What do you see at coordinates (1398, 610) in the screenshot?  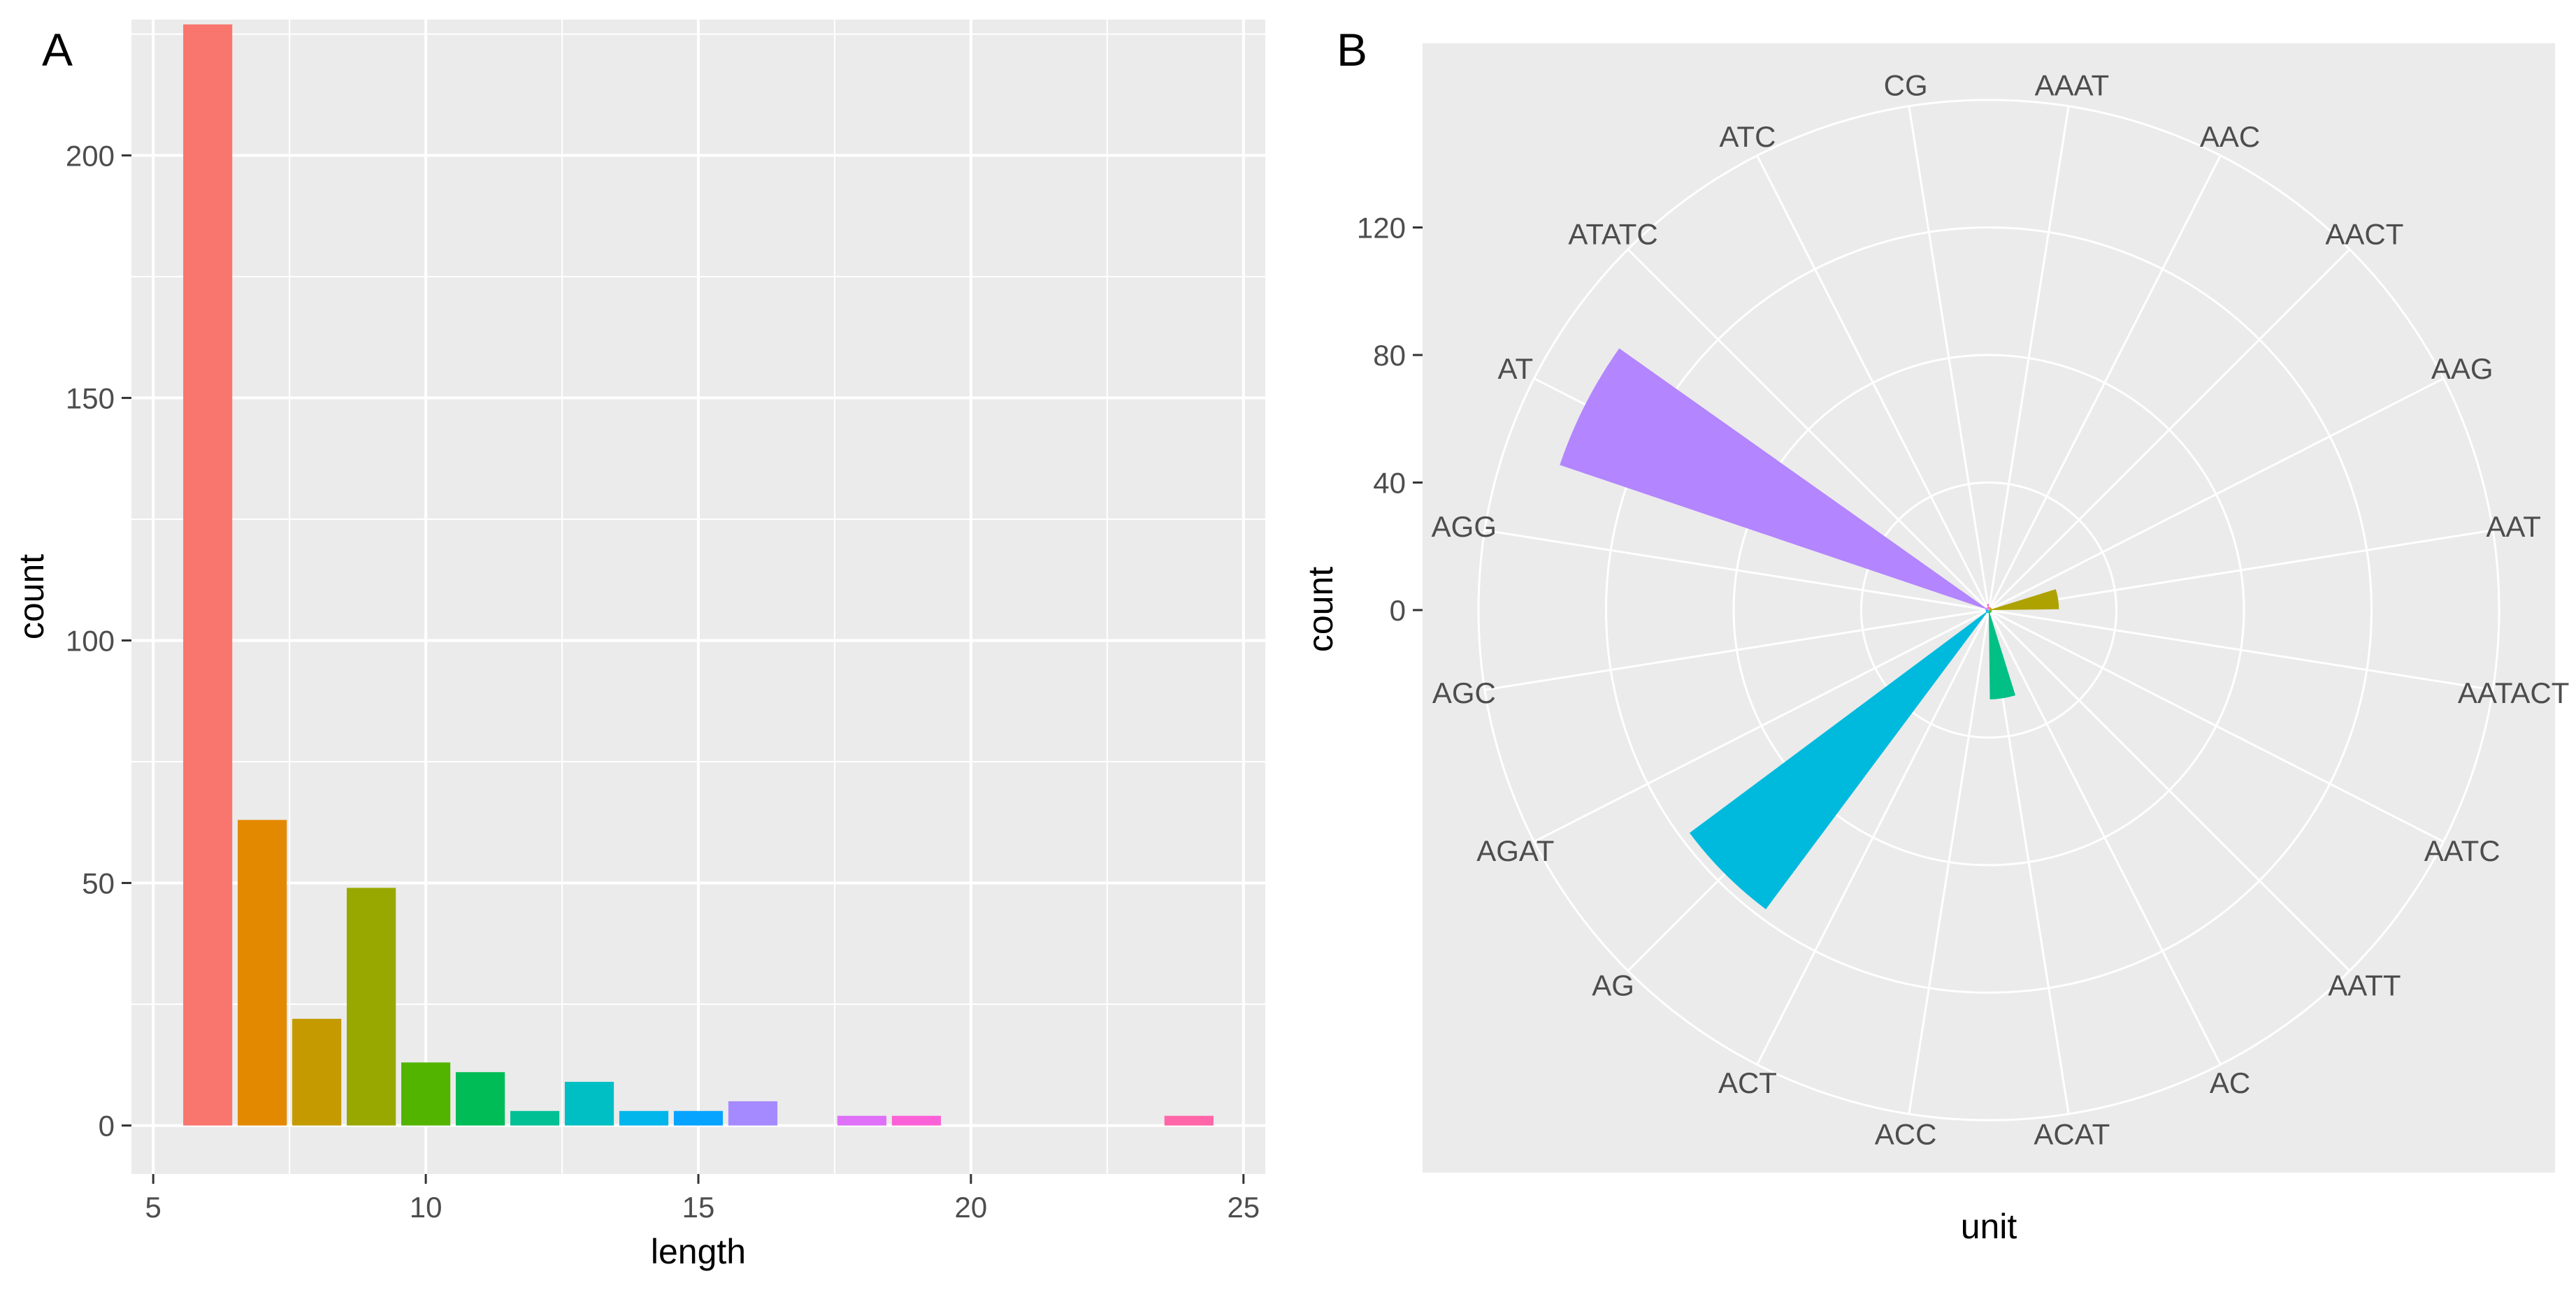 I see `panel-b-r-tick-label: 0` at bounding box center [1398, 610].